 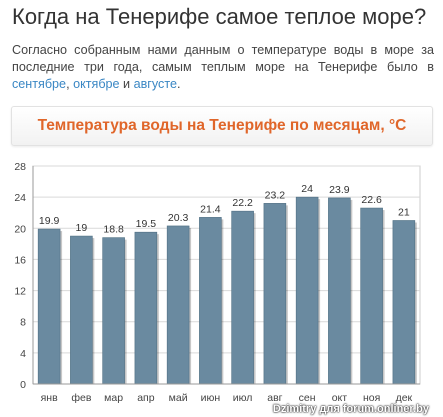 I want to click on x-tick-label: авг, so click(x=274, y=398).